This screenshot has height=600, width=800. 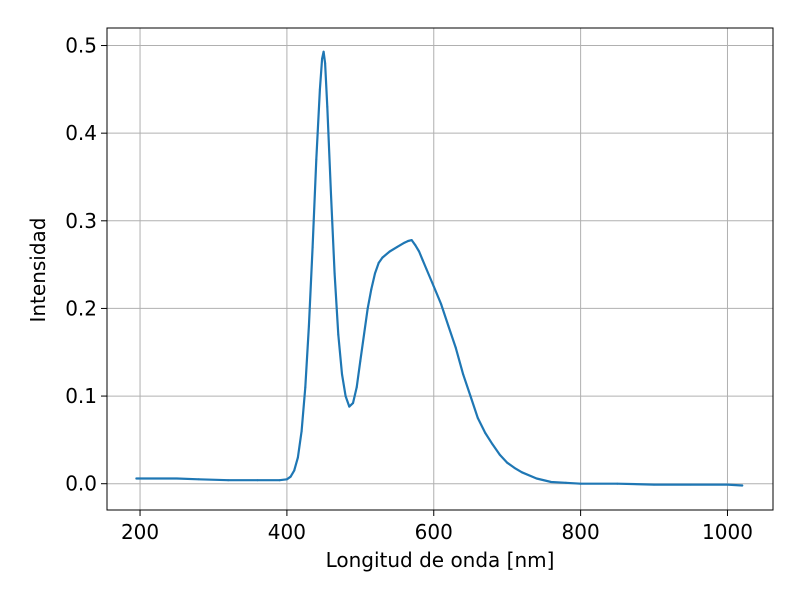 What do you see at coordinates (727, 532) in the screenshot?
I see `x-tick-label: 1000` at bounding box center [727, 532].